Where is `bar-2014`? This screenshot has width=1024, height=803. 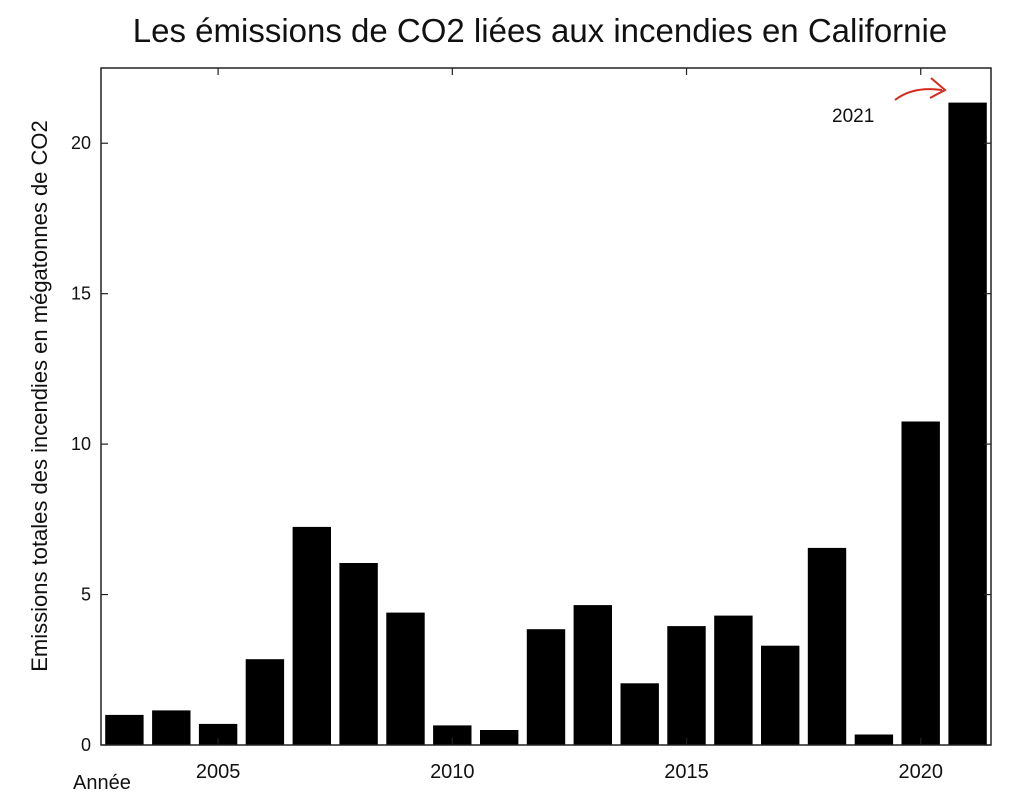
bar-2014 is located at coordinates (639, 714).